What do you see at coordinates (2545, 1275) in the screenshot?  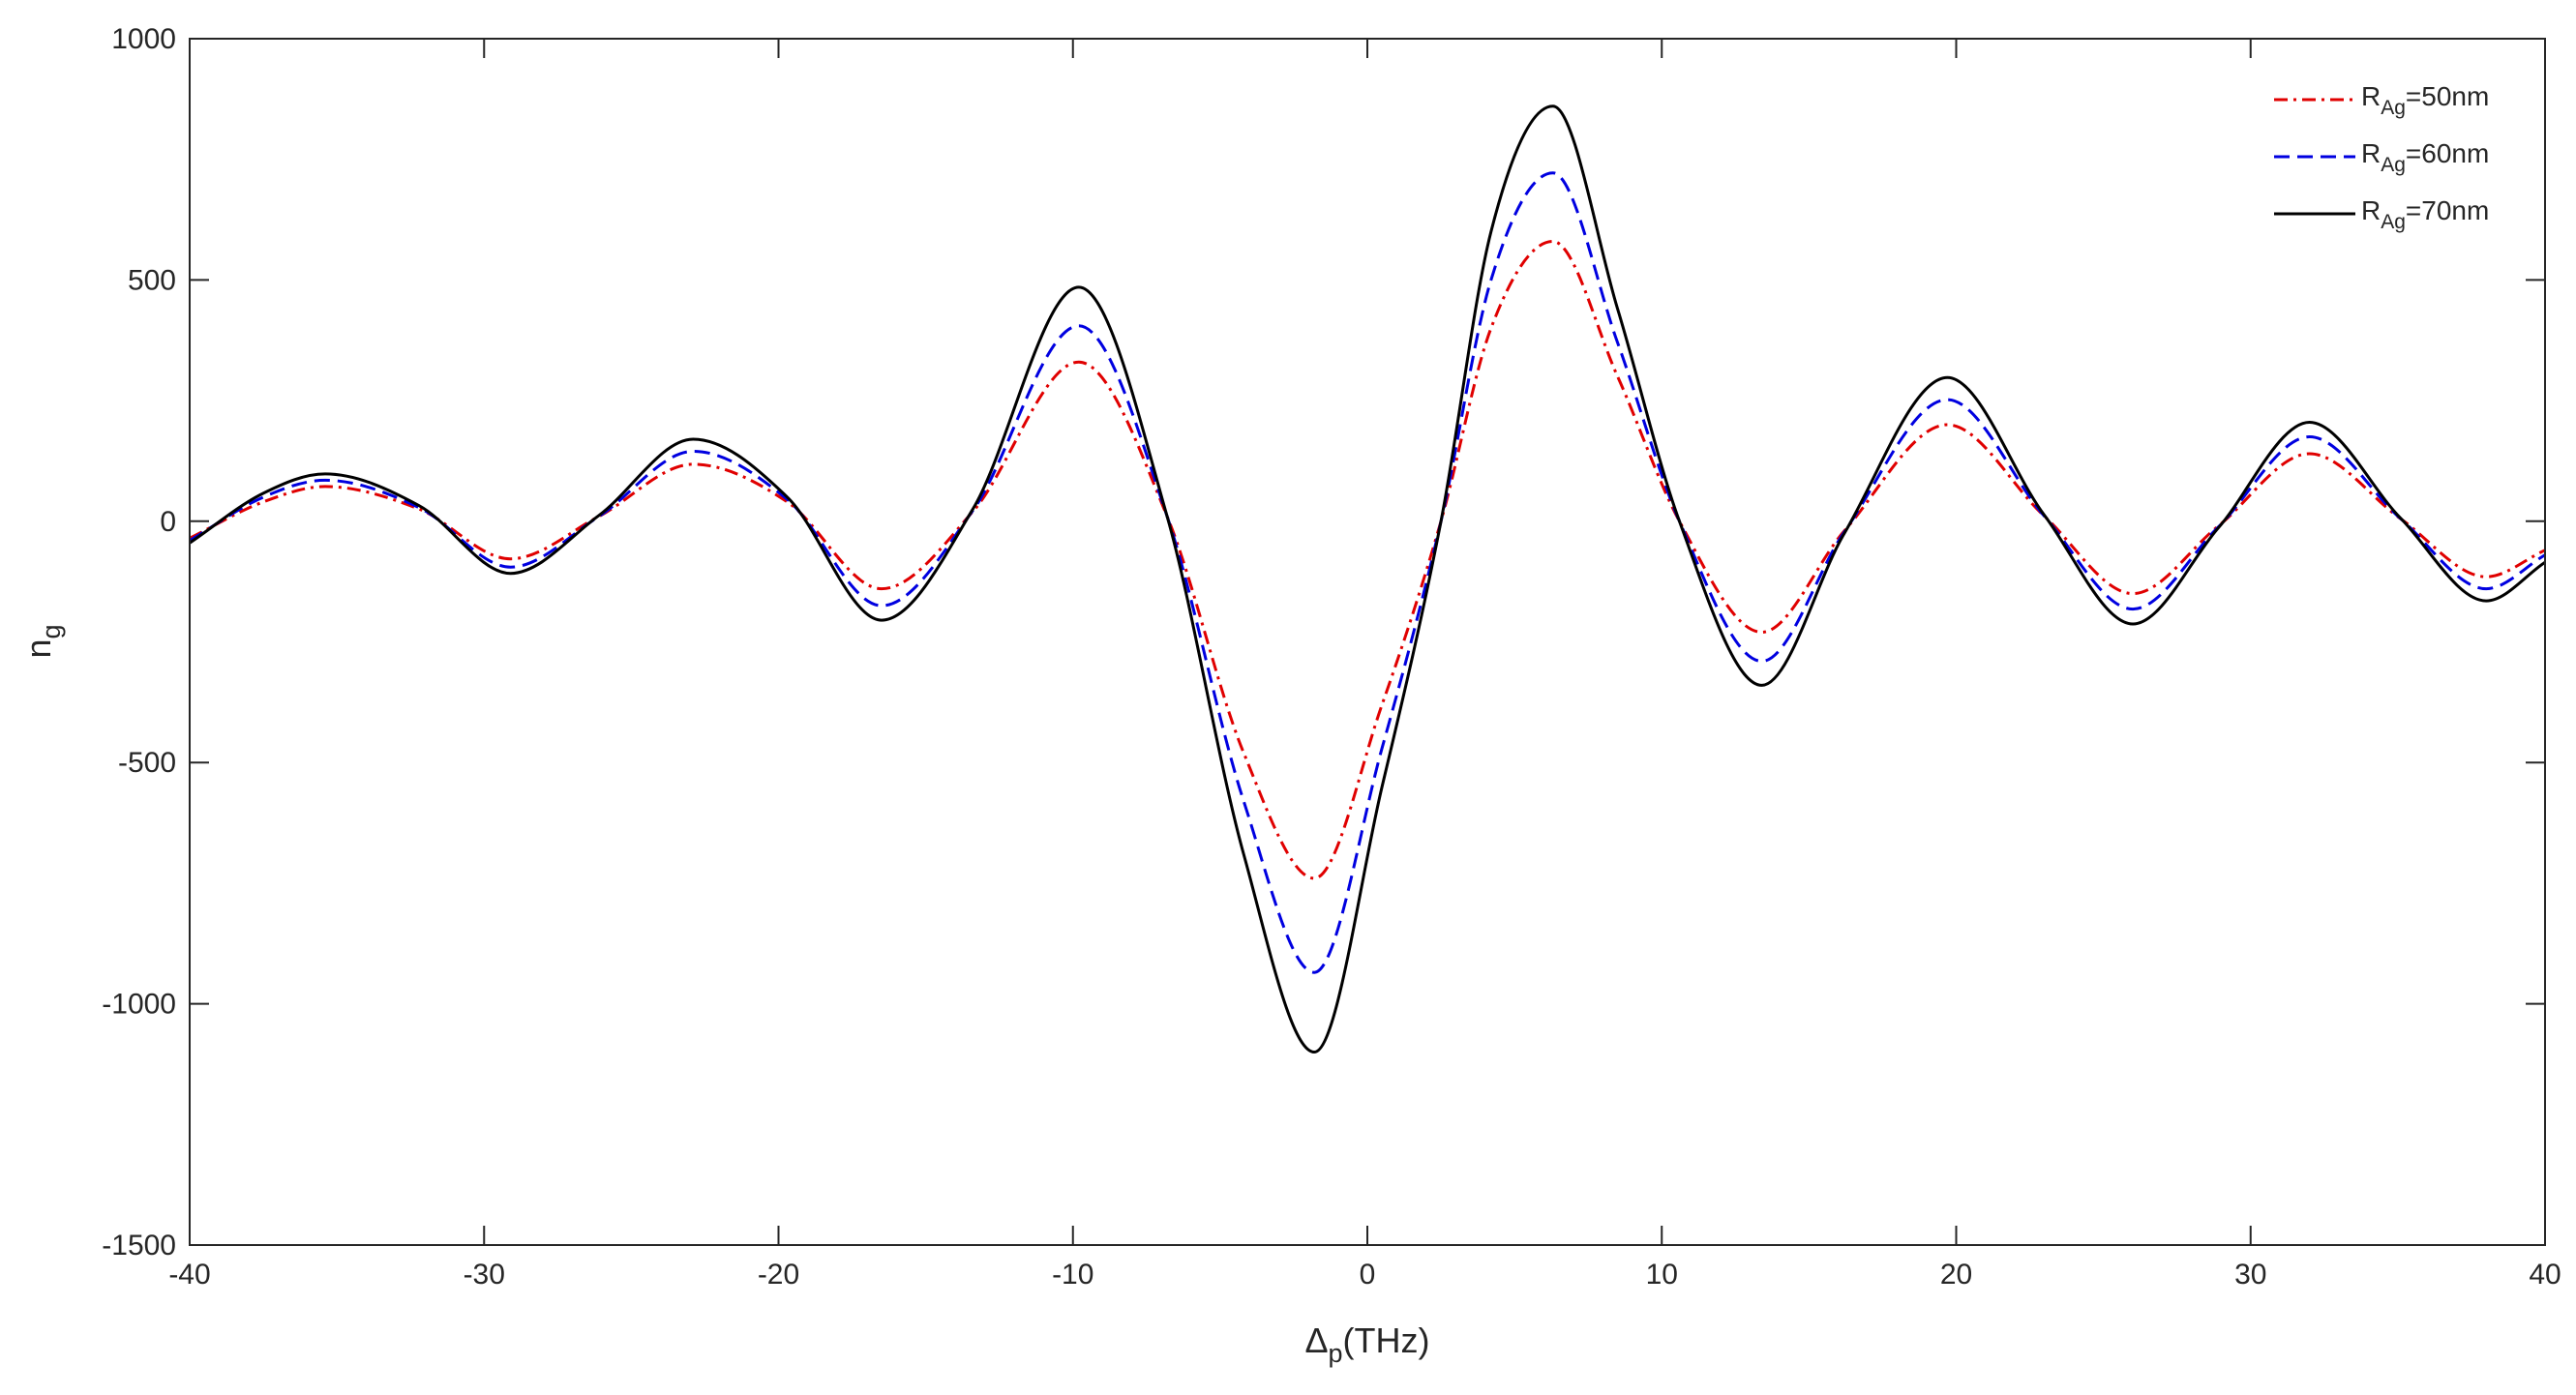 I see `x-tick-label: 40` at bounding box center [2545, 1275].